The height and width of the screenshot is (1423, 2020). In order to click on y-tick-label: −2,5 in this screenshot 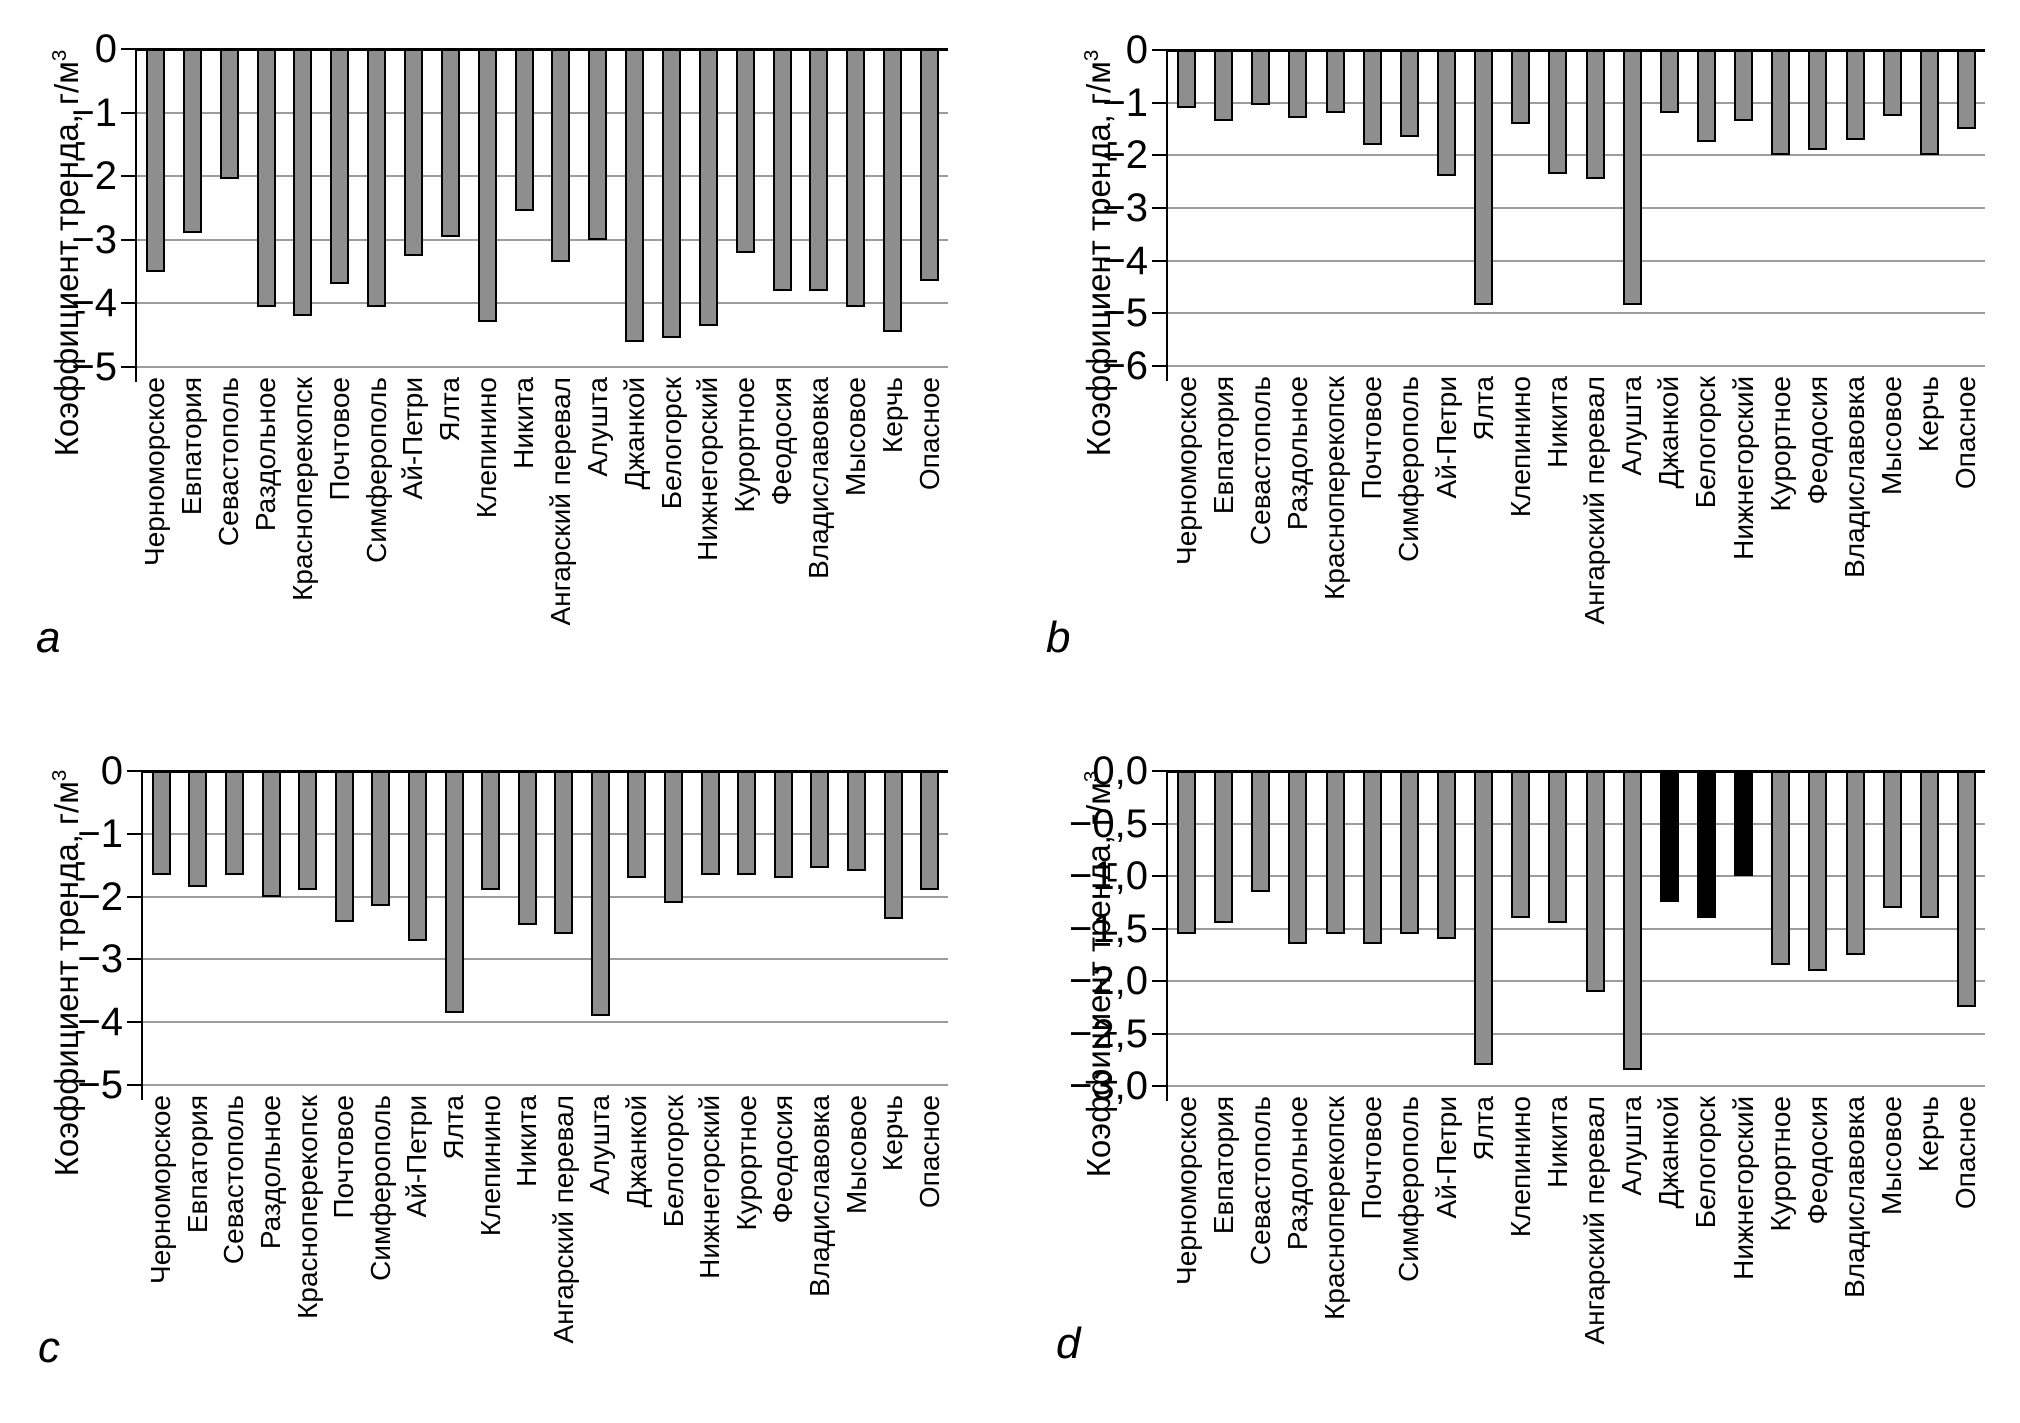, I will do `click(1108, 1033)`.